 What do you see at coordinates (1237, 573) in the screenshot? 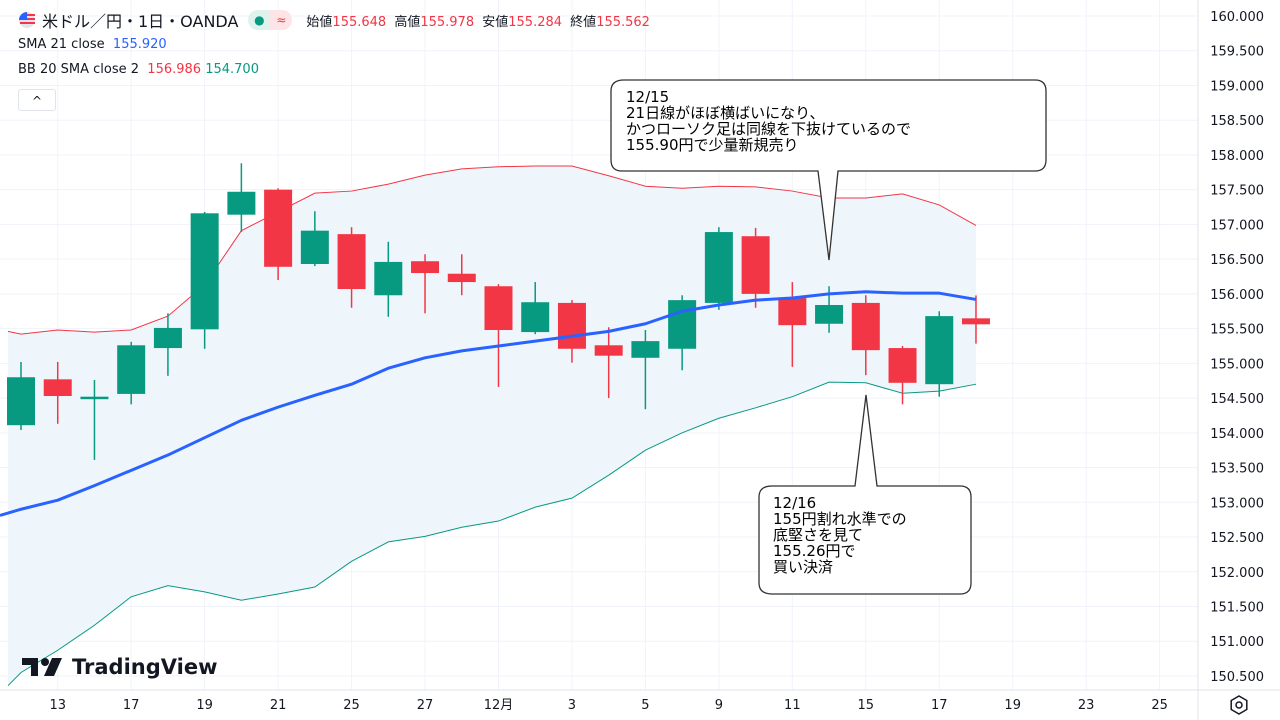
I see `price-tick-label: 152.000` at bounding box center [1237, 573].